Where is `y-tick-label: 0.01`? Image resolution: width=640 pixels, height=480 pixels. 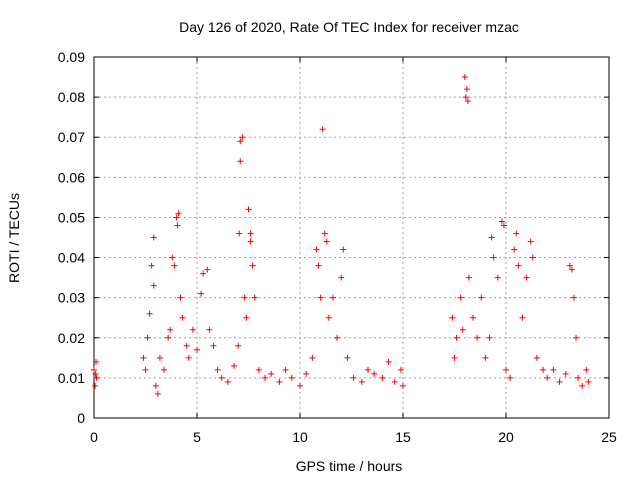
y-tick-label: 0.01 is located at coordinates (71, 378).